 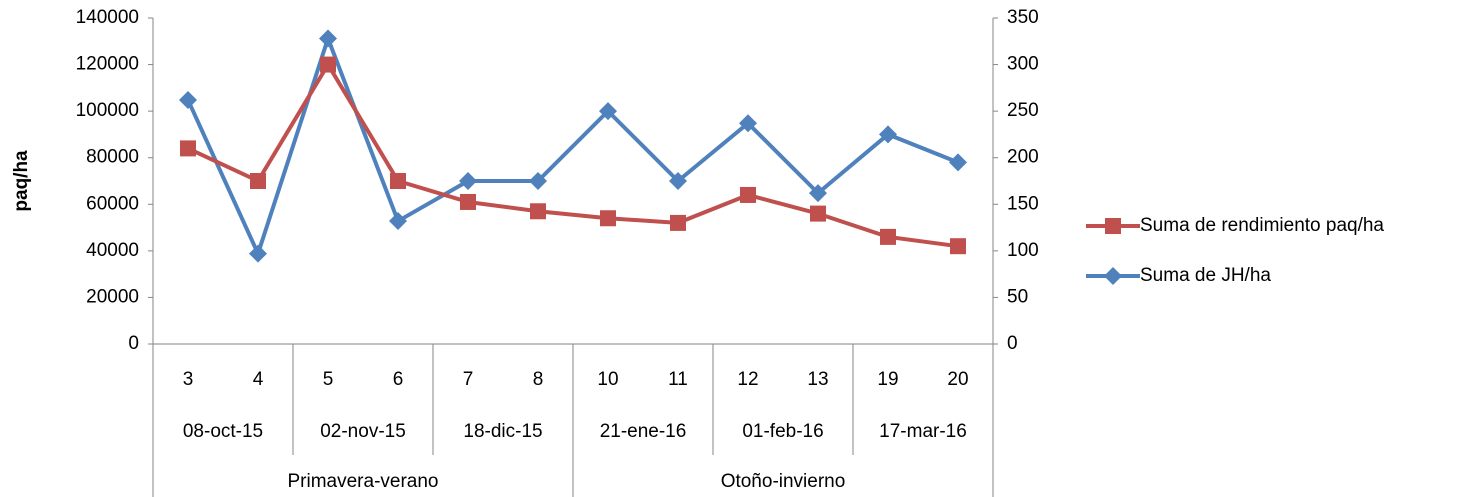 I want to click on x-tick-label: 3, so click(x=188, y=379).